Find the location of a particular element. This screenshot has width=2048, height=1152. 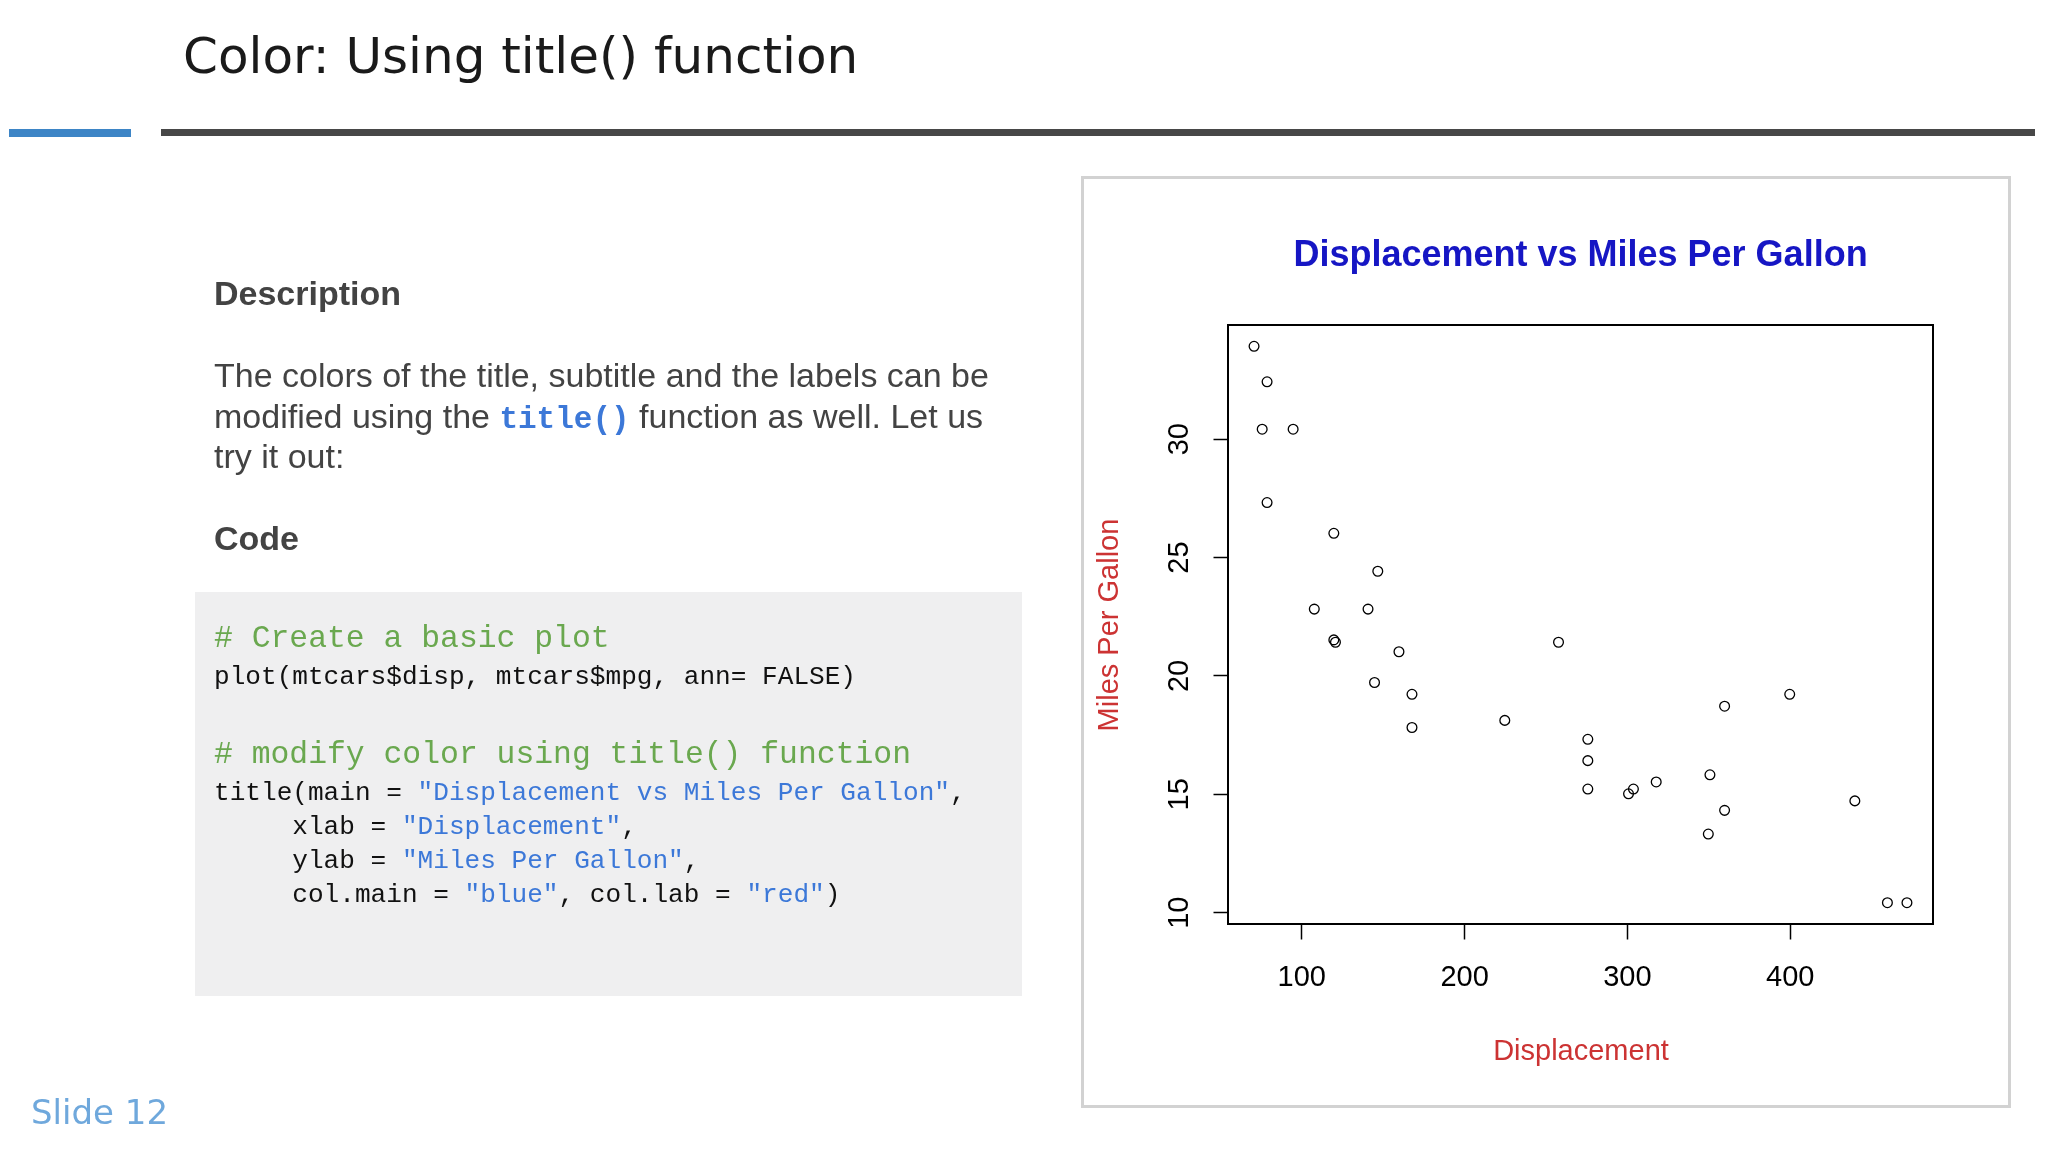

x-tick-label: 100 is located at coordinates (1301, 975).